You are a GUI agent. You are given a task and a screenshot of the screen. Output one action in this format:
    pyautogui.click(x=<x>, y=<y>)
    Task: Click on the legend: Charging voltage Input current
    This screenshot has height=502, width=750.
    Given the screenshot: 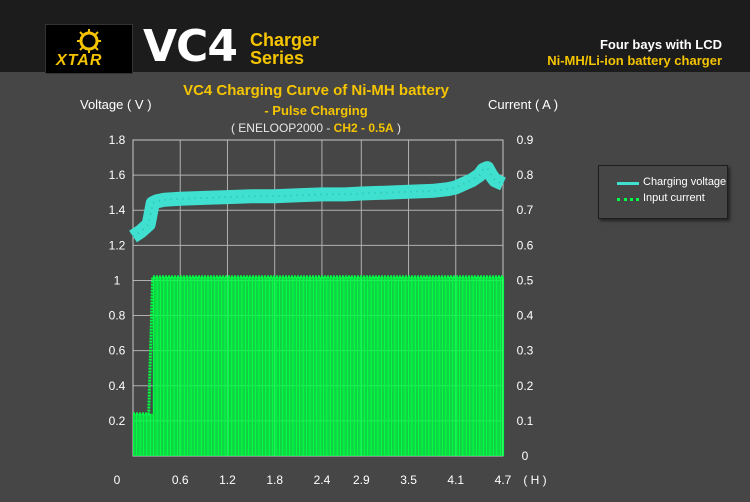 What is the action you would take?
    pyautogui.click(x=663, y=192)
    